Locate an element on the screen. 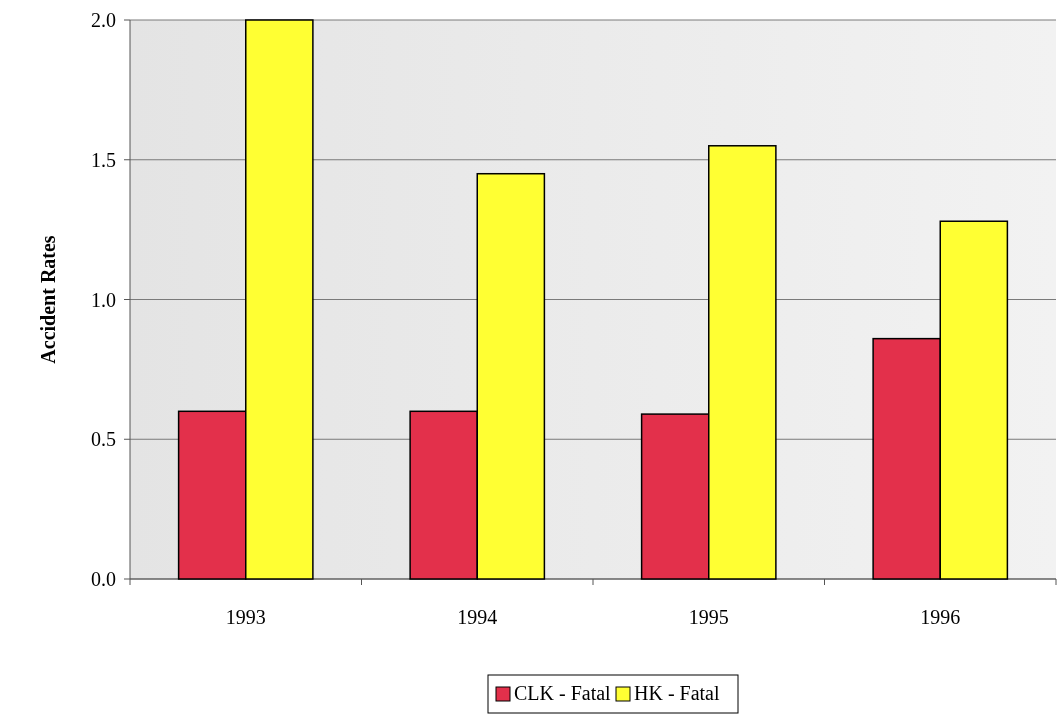  y-tick-label: 1.5 is located at coordinates (103, 159).